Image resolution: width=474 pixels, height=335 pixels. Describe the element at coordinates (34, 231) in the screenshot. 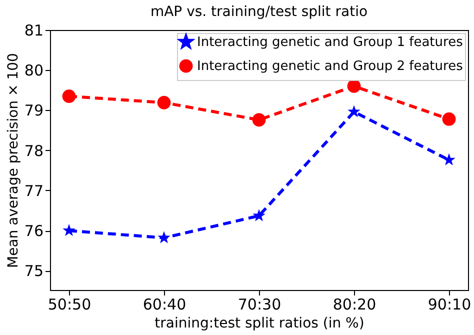

I see `y-tick-label: 76` at that location.